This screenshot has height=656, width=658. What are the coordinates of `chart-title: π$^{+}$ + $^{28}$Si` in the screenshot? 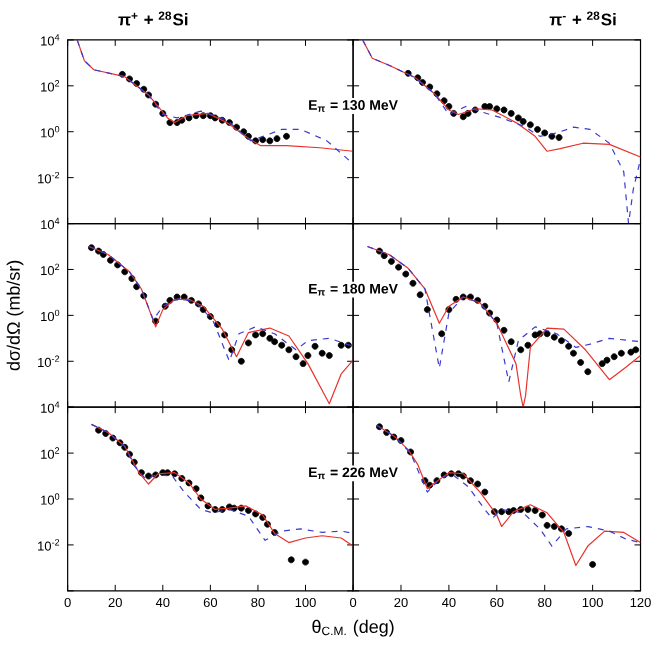 It's located at (153, 18).